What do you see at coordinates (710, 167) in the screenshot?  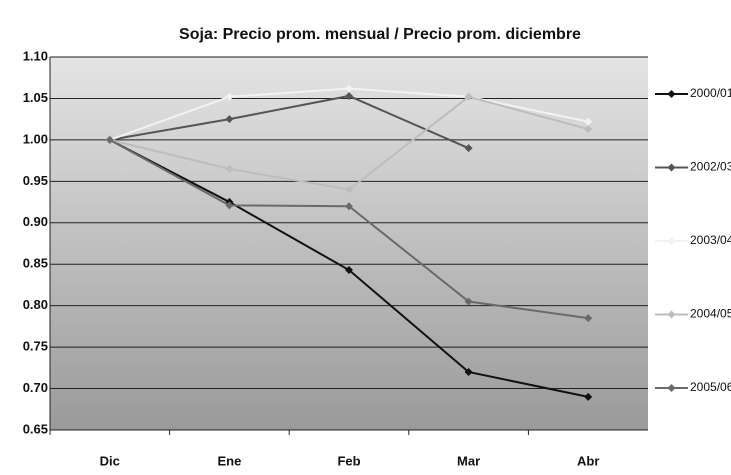 I see `legend-label: 2002/03` at bounding box center [710, 167].